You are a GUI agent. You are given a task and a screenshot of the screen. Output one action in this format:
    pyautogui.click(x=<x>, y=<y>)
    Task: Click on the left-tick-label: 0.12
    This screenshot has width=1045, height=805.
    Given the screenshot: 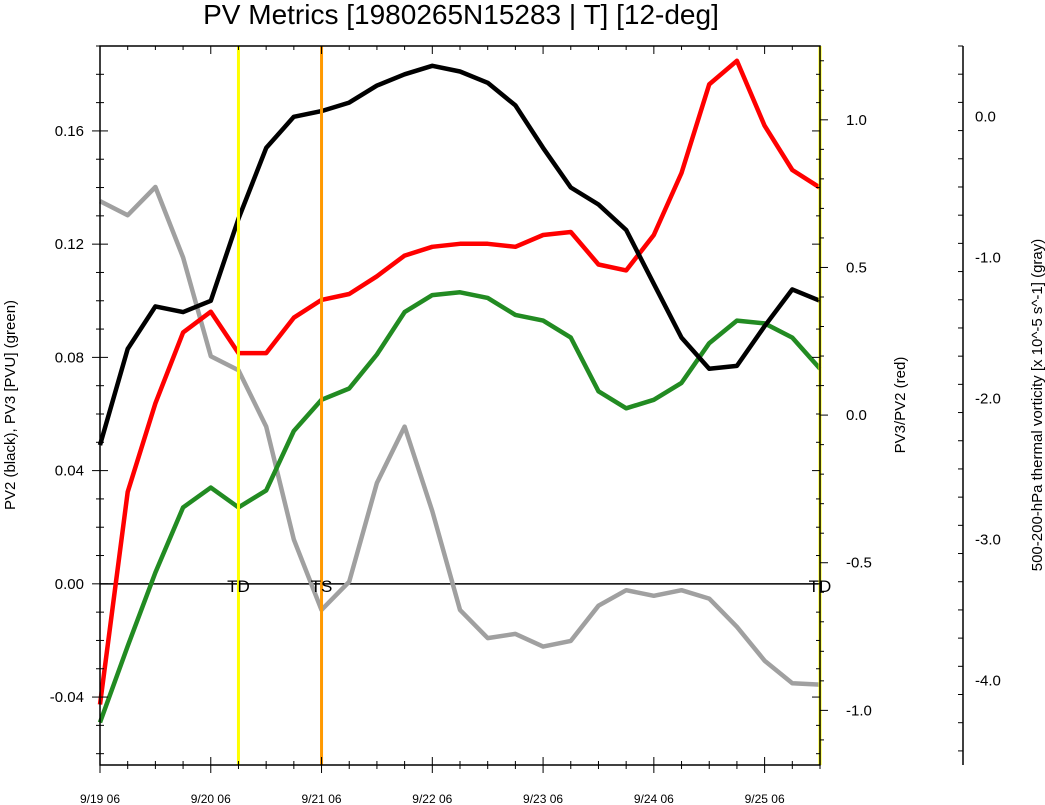 What is the action you would take?
    pyautogui.click(x=69, y=244)
    